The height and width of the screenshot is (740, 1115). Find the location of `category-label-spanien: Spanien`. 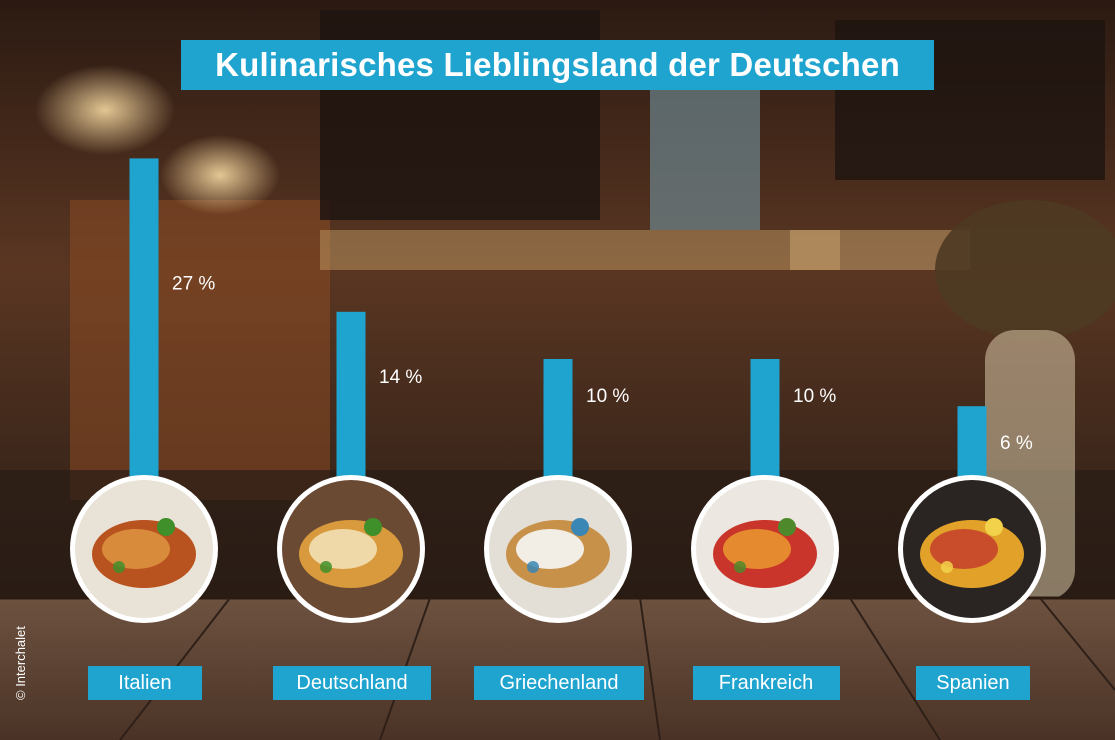

category-label-spanien: Spanien is located at coordinates (973, 683).